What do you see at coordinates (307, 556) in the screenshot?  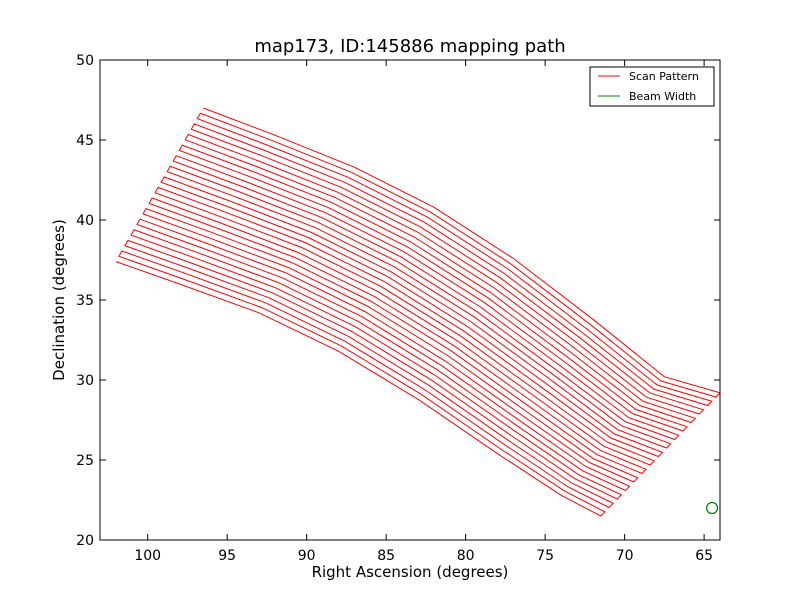 I see `x-tick-label: 90` at bounding box center [307, 556].